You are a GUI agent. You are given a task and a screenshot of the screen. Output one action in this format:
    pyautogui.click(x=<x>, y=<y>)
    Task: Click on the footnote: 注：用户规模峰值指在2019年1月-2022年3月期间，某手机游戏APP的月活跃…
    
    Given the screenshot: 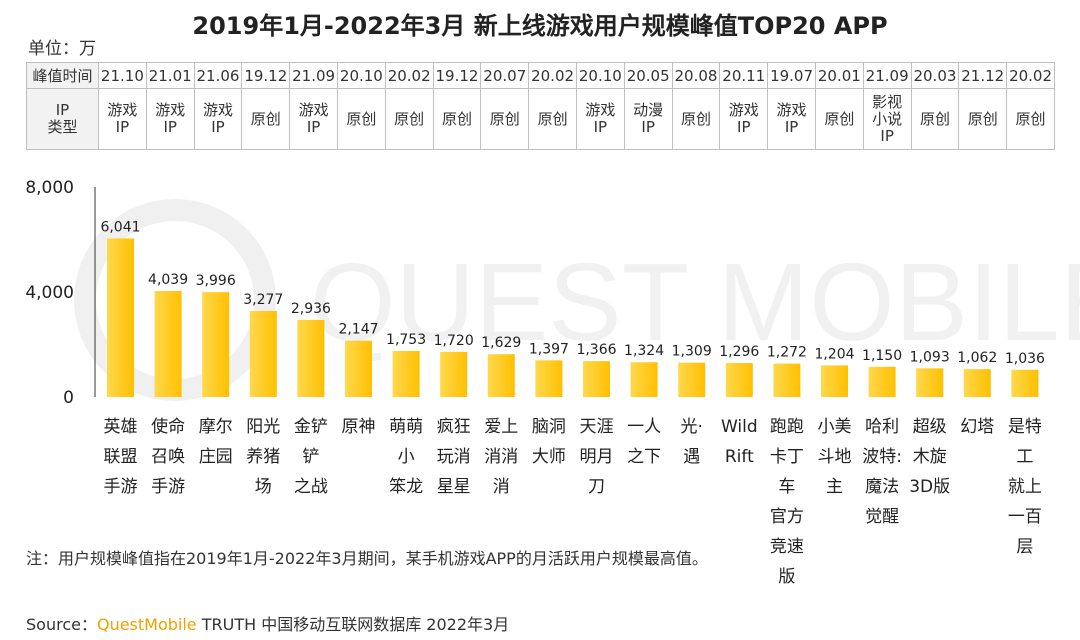 What is the action you would take?
    pyautogui.click(x=367, y=558)
    